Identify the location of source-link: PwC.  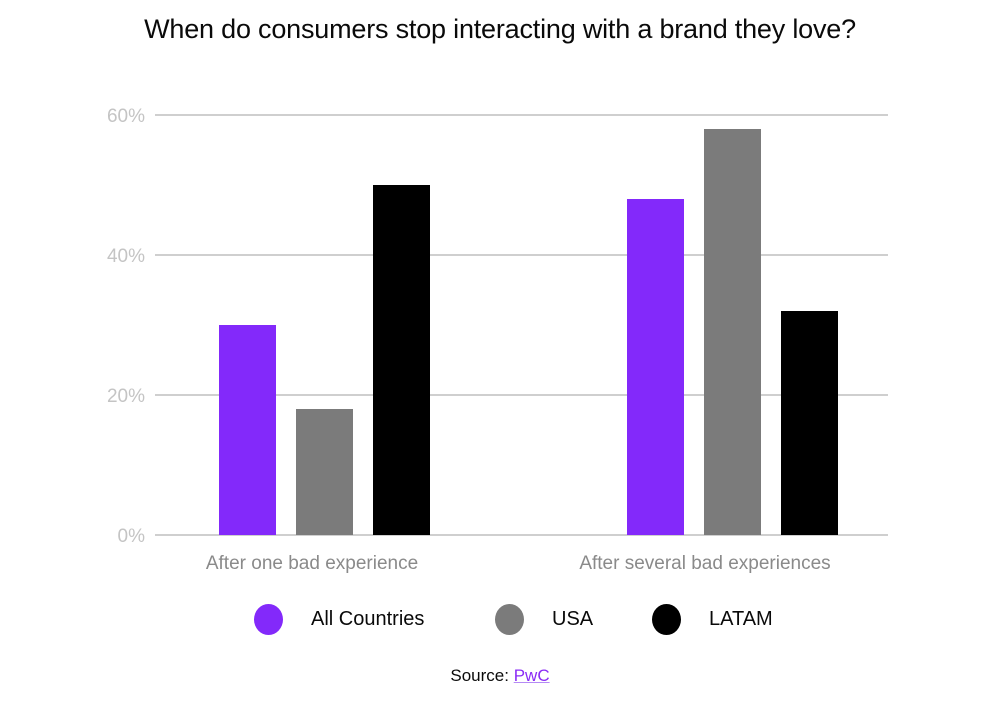
(531, 675).